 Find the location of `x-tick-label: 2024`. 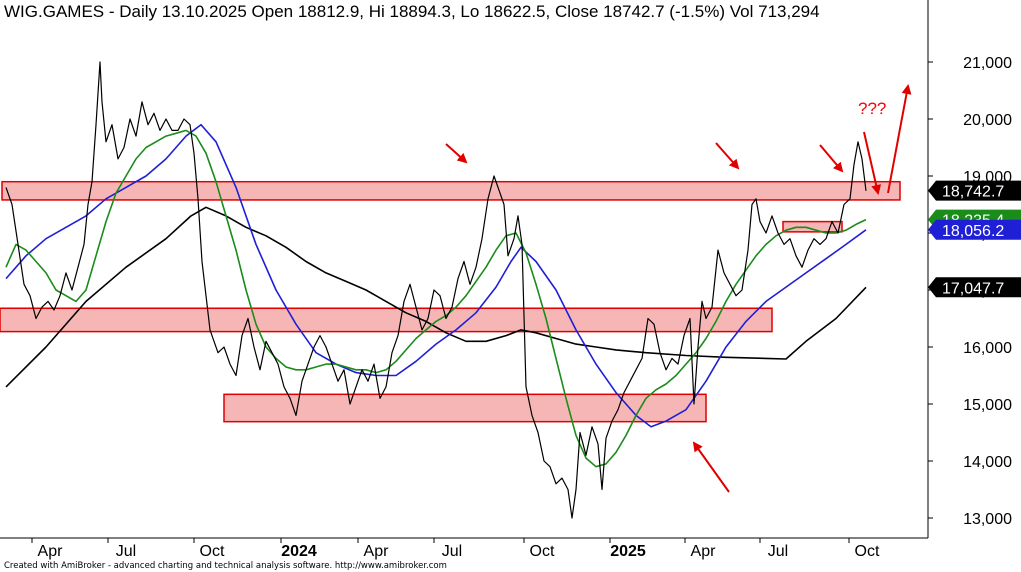

x-tick-label: 2024 is located at coordinates (299, 551).